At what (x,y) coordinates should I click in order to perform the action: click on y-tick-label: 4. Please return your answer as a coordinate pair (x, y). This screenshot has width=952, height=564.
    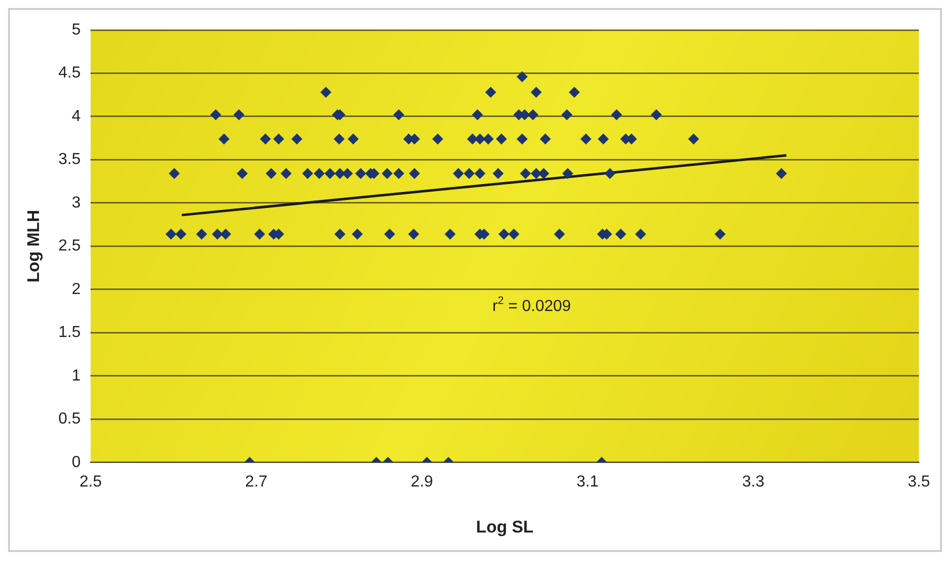
    Looking at the image, I should click on (76, 116).